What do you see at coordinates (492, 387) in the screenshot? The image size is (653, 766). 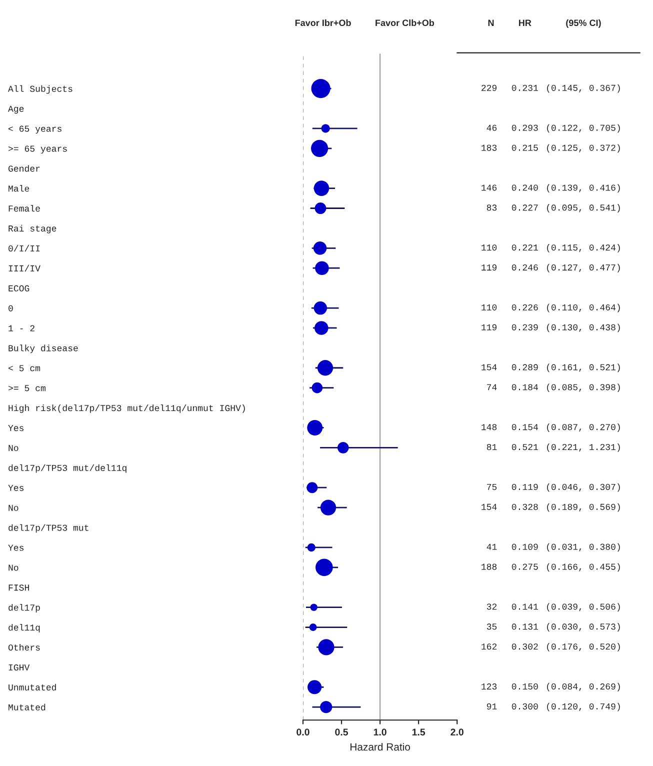 I see `text: 74` at bounding box center [492, 387].